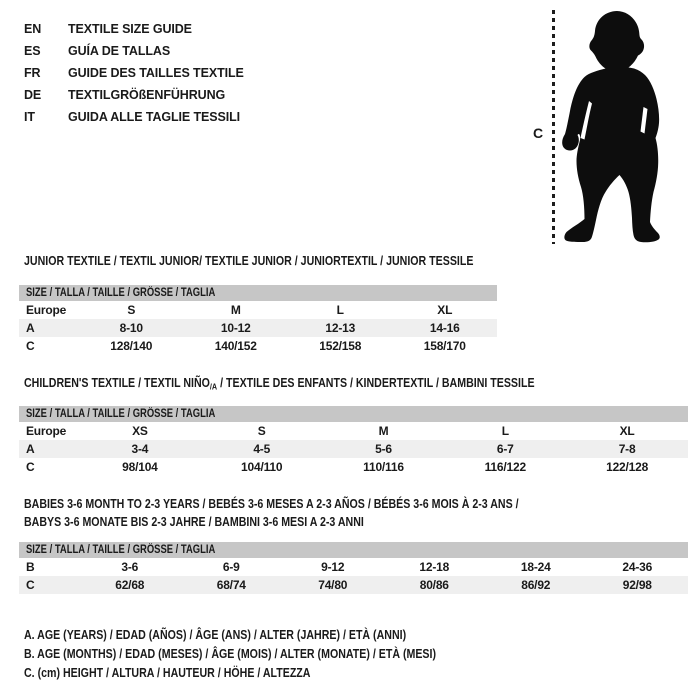  I want to click on table-cell: 12-18, so click(434, 567).